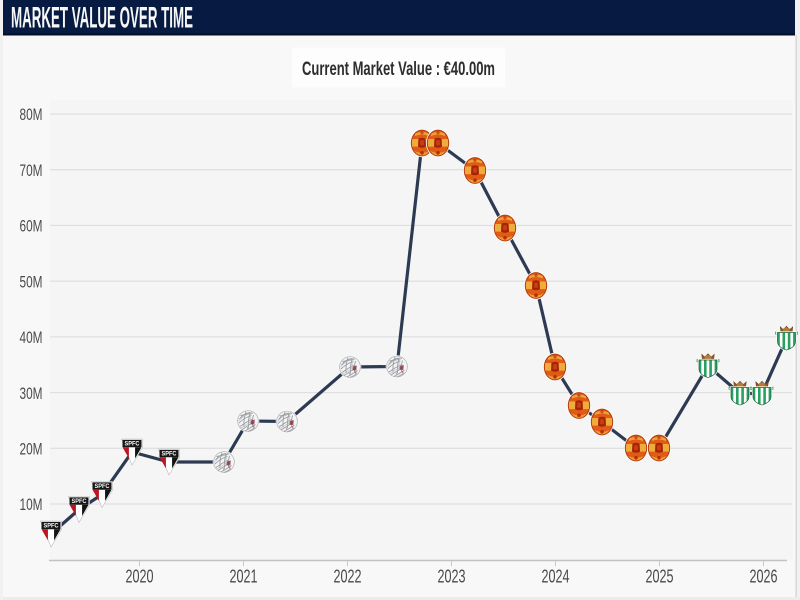 This screenshot has height=600, width=800. What do you see at coordinates (31, 170) in the screenshot?
I see `svg-text: 70M` at bounding box center [31, 170].